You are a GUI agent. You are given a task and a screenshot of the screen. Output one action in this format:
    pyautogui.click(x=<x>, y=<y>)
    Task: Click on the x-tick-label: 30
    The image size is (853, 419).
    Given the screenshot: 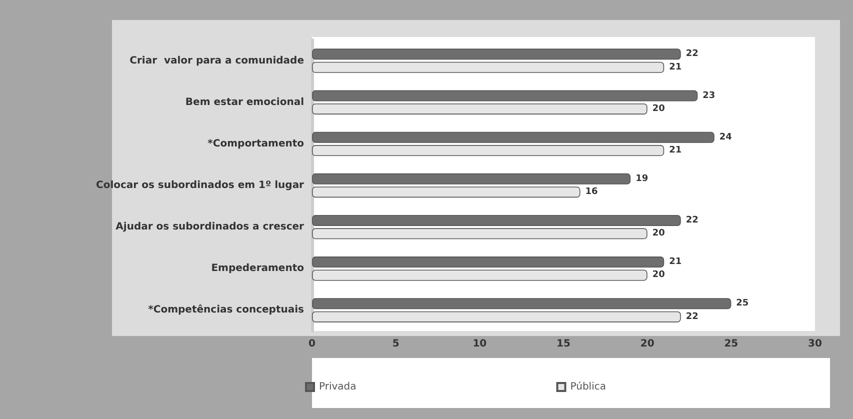 What is the action you would take?
    pyautogui.click(x=815, y=344)
    